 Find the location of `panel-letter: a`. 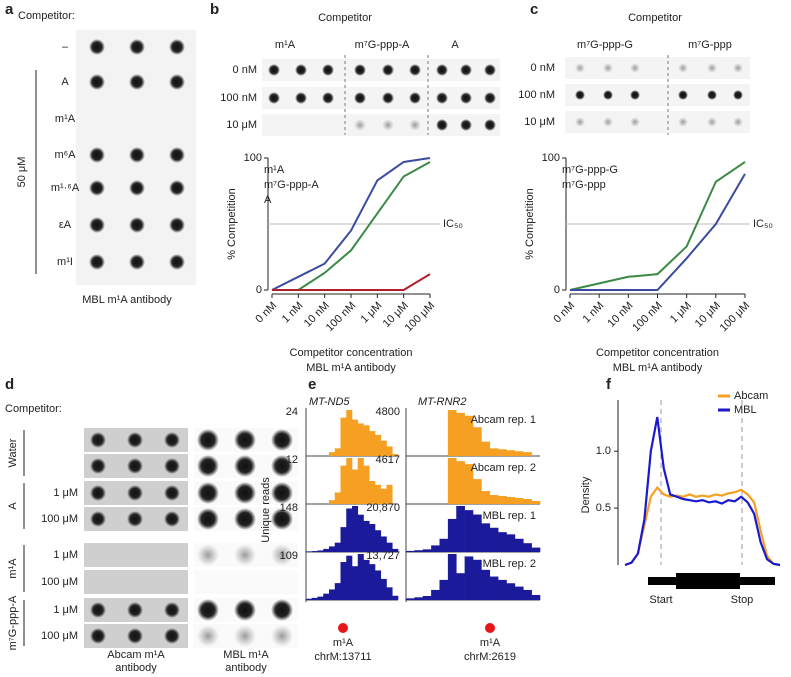

panel-letter: a is located at coordinates (9, 9).